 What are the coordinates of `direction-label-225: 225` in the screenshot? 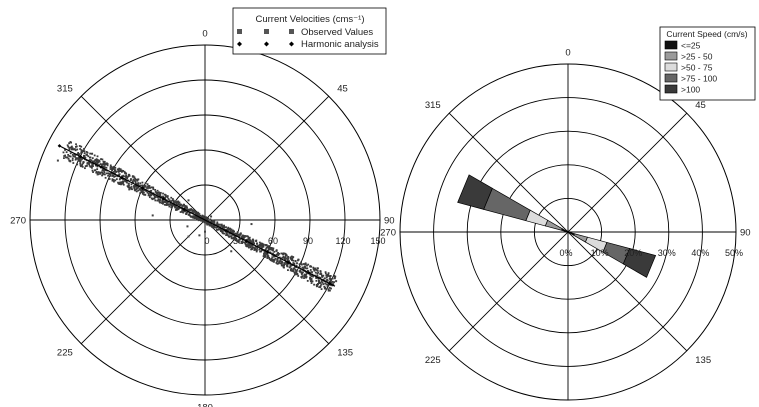 It's located at (65, 353).